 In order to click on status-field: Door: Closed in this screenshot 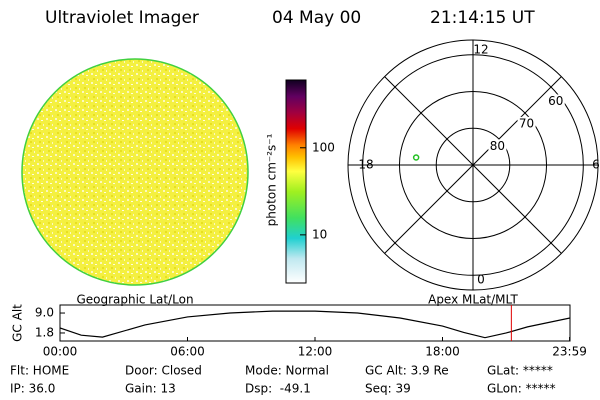, I will do `click(163, 371)`.